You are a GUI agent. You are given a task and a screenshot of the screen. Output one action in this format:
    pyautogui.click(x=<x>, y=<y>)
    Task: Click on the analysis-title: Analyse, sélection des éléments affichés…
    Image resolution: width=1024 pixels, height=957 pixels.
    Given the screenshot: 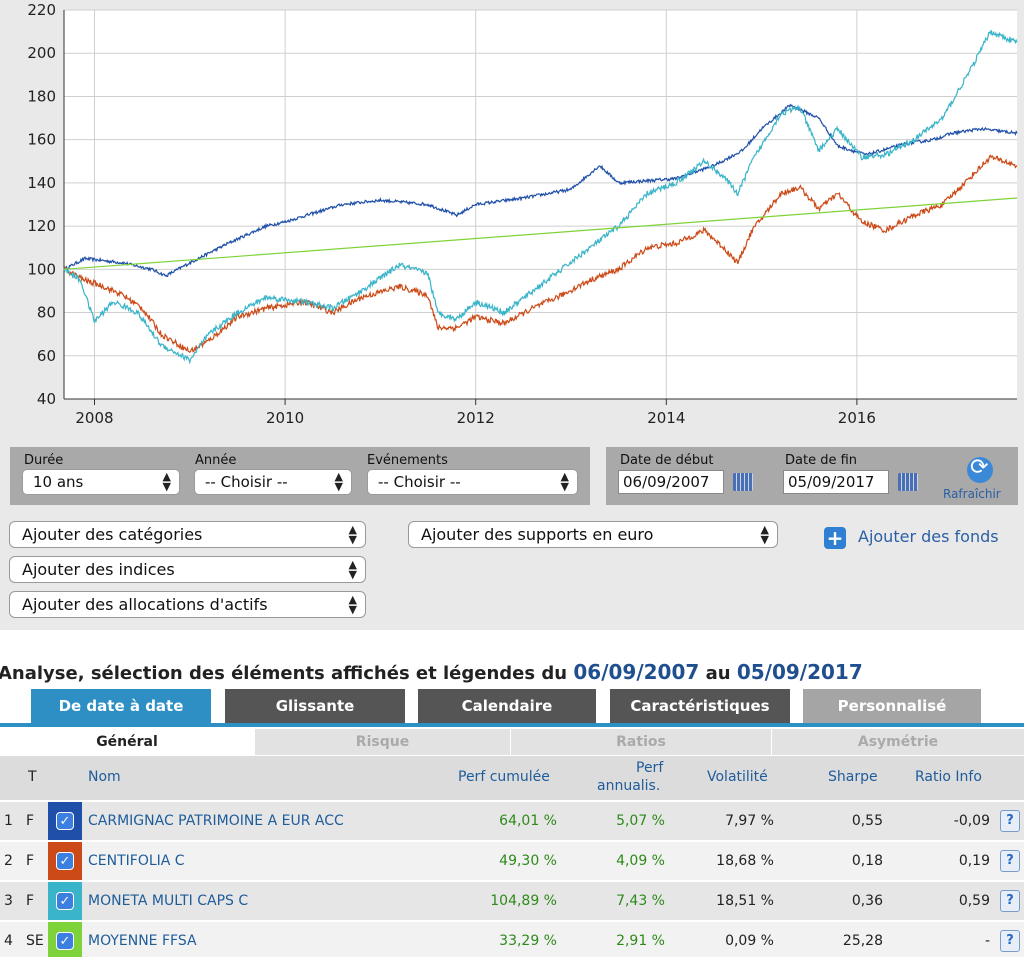 What is the action you would take?
    pyautogui.click(x=431, y=672)
    